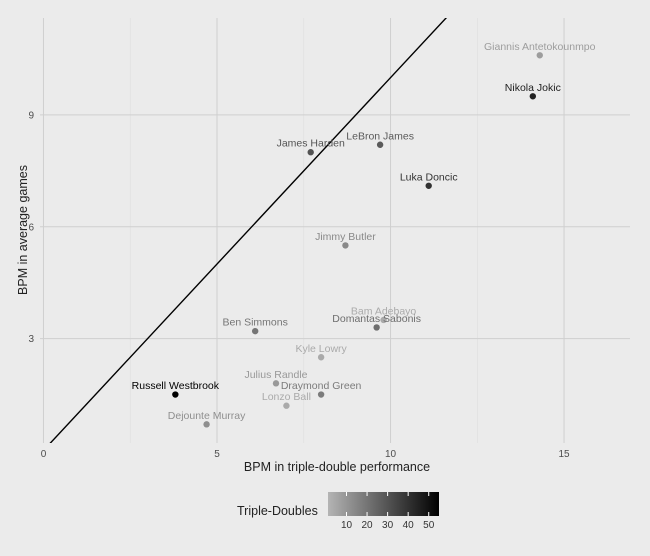  I want to click on x-tick-label: 0, so click(44, 454).